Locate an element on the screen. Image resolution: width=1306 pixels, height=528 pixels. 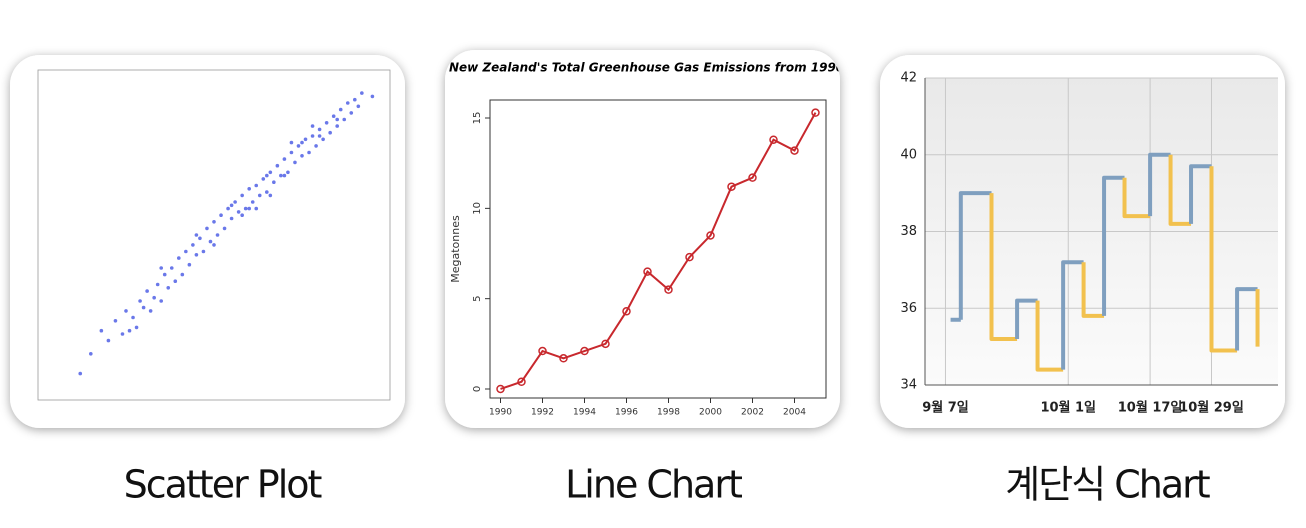
y-tick-label: 15 is located at coordinates (477, 118).